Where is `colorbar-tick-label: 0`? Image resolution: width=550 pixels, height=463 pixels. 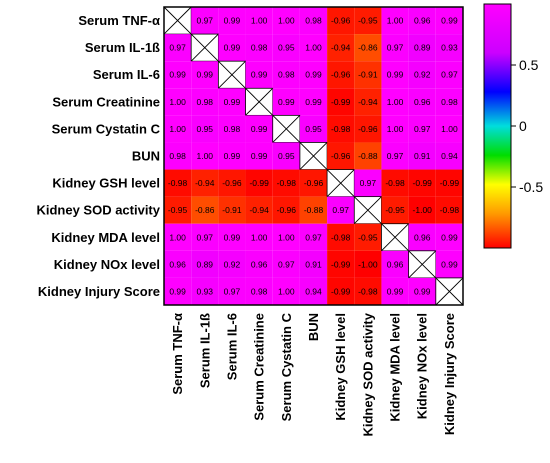 colorbar-tick-label: 0 is located at coordinates (523, 126).